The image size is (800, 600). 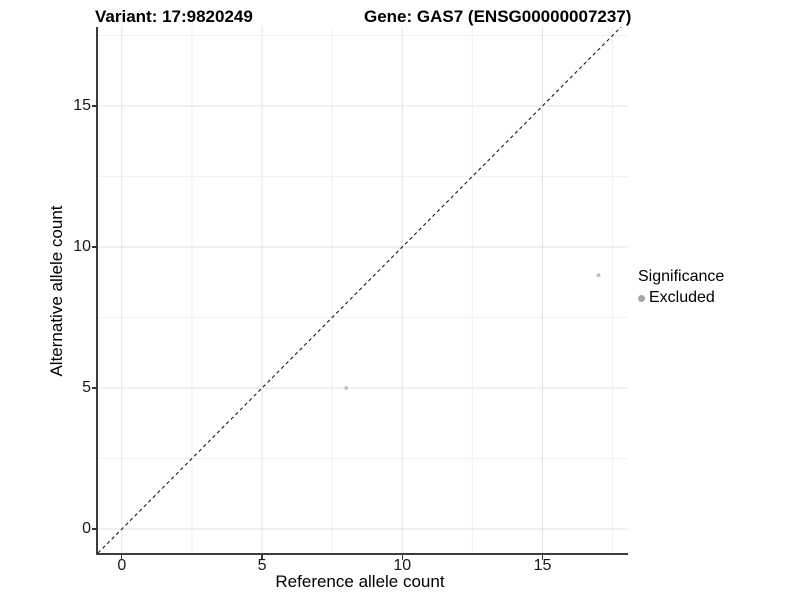 I want to click on x-tick-label: 10, so click(x=402, y=565).